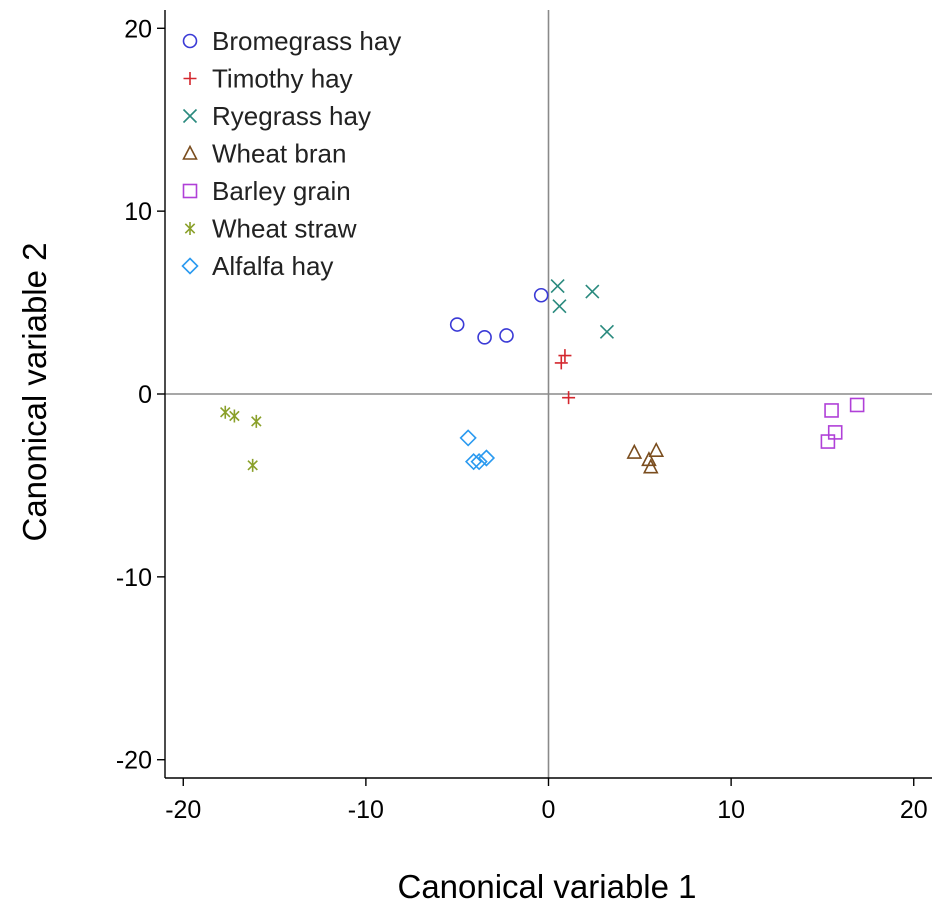 The height and width of the screenshot is (918, 938). What do you see at coordinates (546, 886) in the screenshot?
I see `x-axis-title: Canonical variable 1` at bounding box center [546, 886].